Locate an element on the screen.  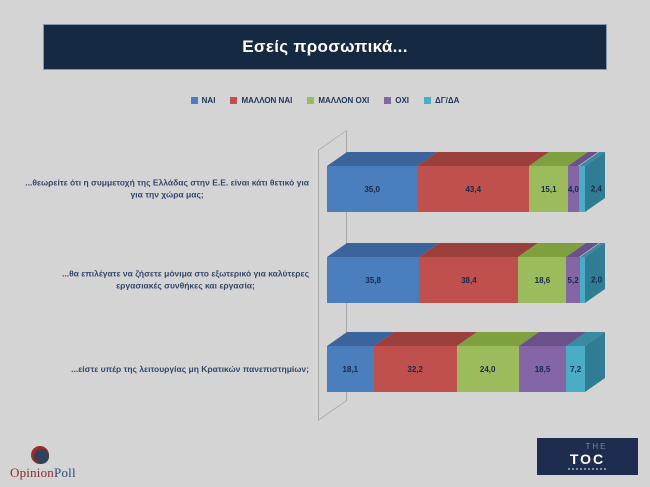
bar-row: 18,1 32,2 24,0 18,5 7,2 is located at coordinates (466, 361).